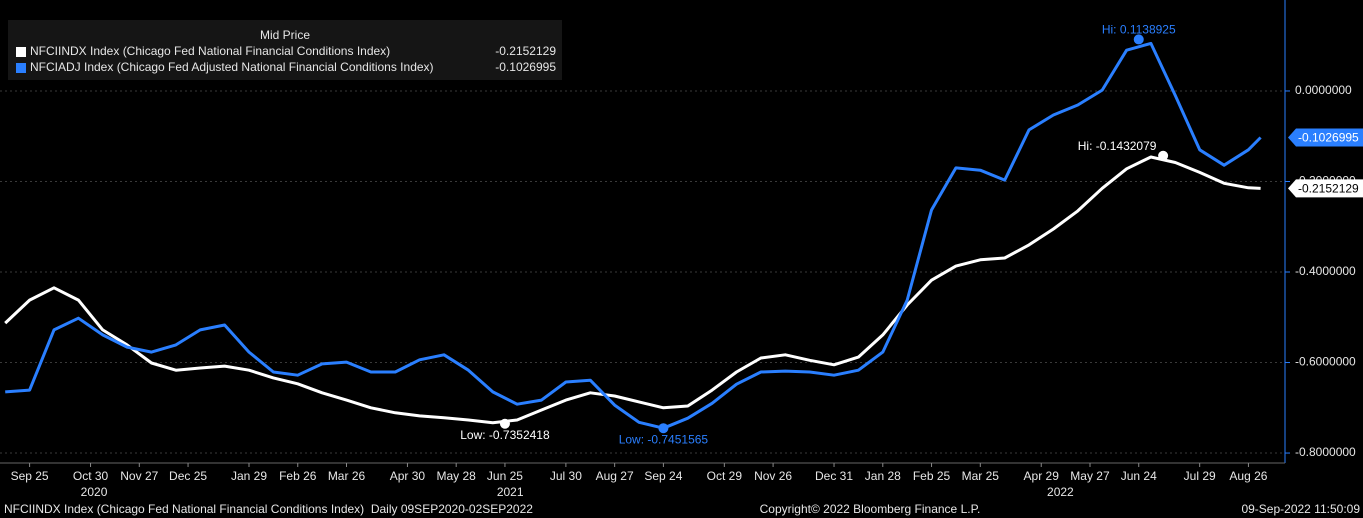 This screenshot has width=1363, height=518. I want to click on year-label: 2020, so click(94, 492).